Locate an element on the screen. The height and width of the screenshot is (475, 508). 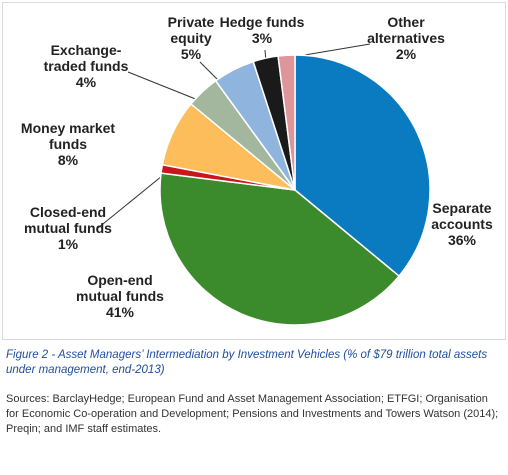
category-label: Hedge funds is located at coordinates (262, 22).